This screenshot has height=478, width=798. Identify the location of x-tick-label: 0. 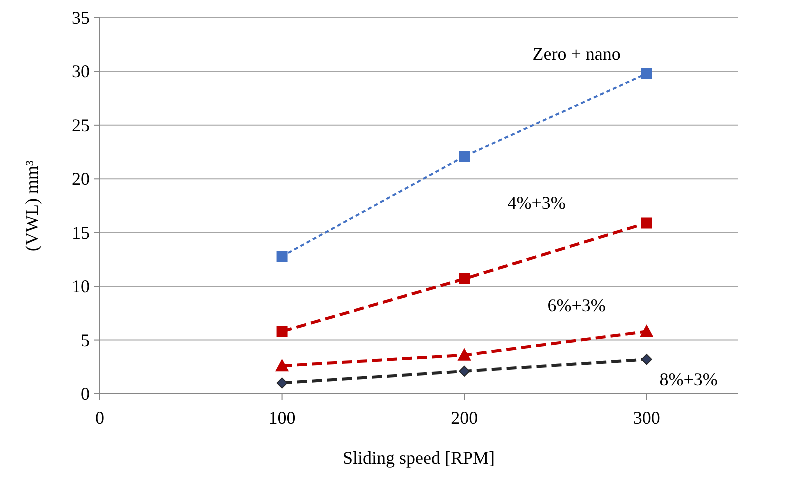
(100, 418).